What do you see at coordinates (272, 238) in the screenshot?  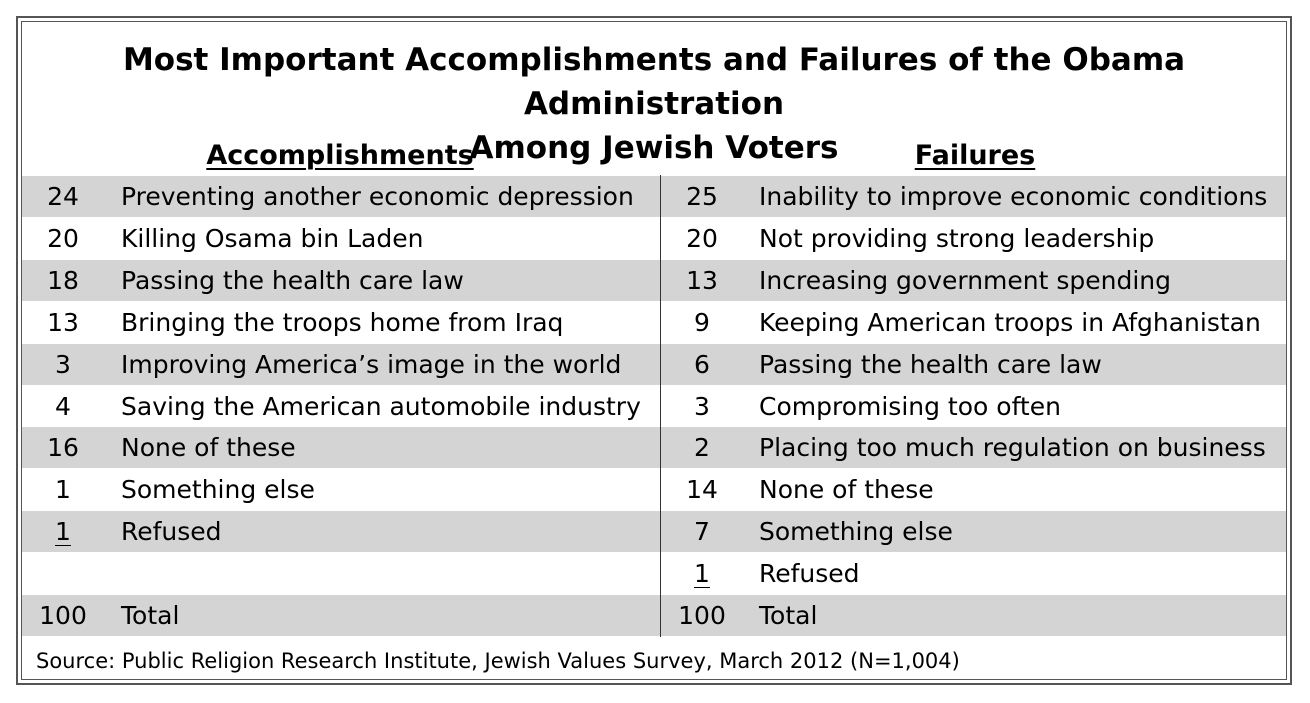 I see `accomplishment-label: Killing Osama bin Laden` at bounding box center [272, 238].